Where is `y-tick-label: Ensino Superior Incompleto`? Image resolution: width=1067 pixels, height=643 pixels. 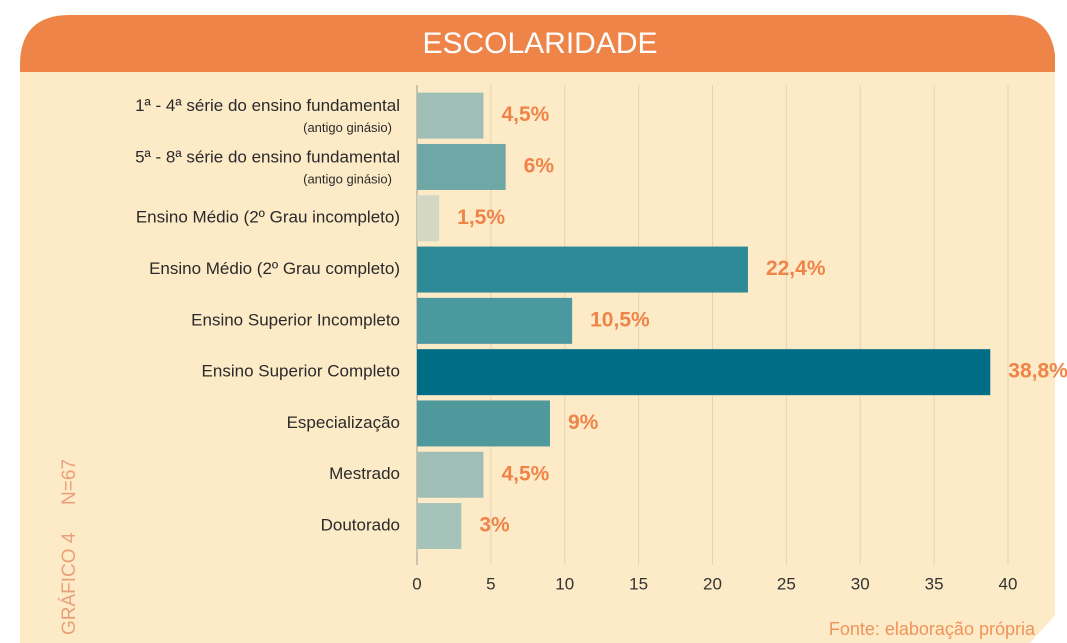
y-tick-label: Ensino Superior Incompleto is located at coordinates (295, 319).